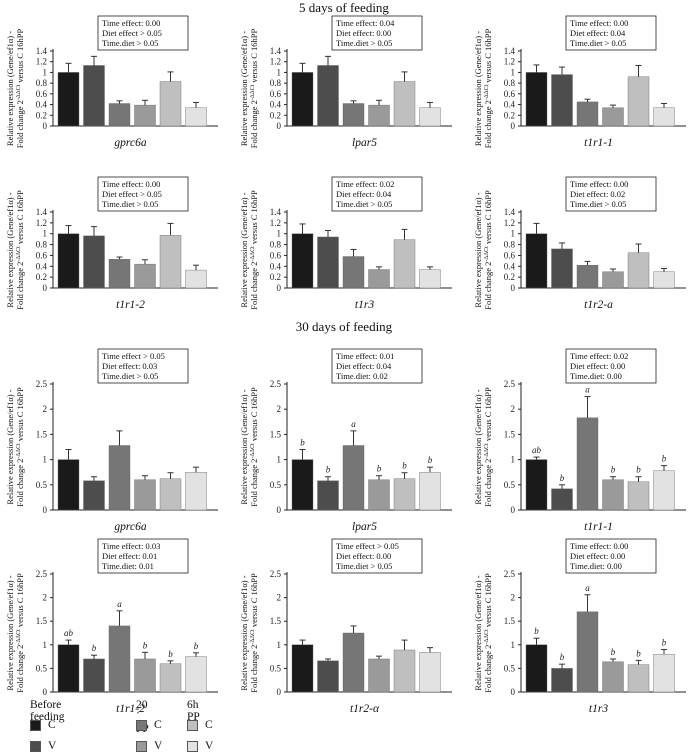 The height and width of the screenshot is (752, 688). Describe the element at coordinates (20, 447) in the screenshot. I see `y-label-gprc6a-30d-line2: Fold change 2-ΔΔCt versus C 16hPP` at that location.